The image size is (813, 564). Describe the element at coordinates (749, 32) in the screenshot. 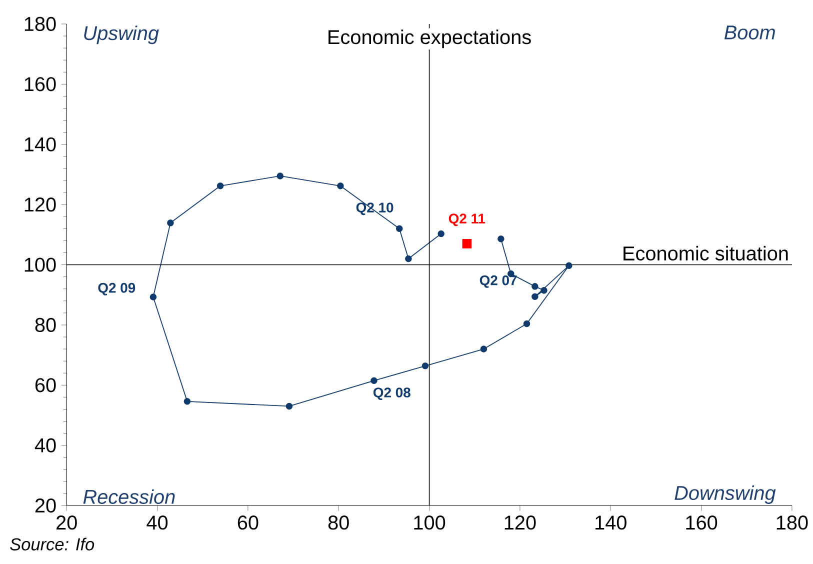

I see `annotation: Boom` at that location.